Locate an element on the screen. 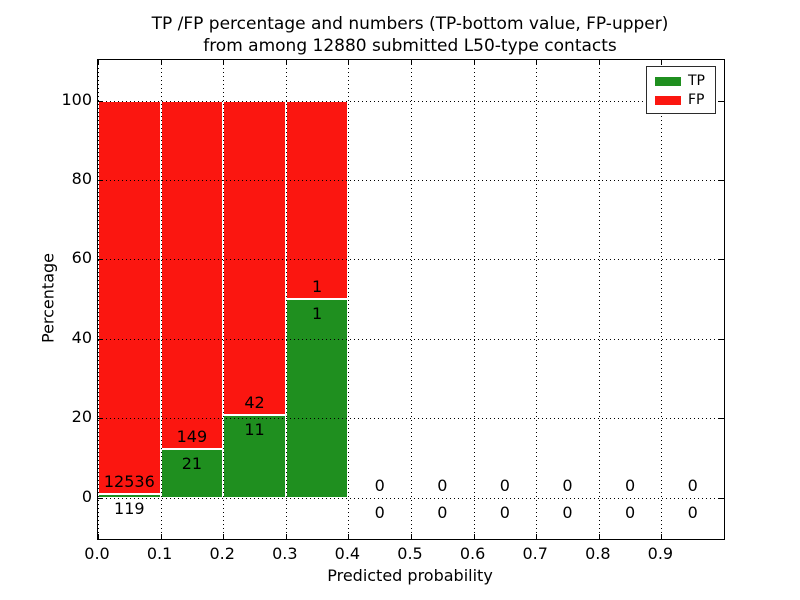 Image resolution: width=800 pixels, height=600 pixels. y-tick-label: 20 is located at coordinates (81, 417).